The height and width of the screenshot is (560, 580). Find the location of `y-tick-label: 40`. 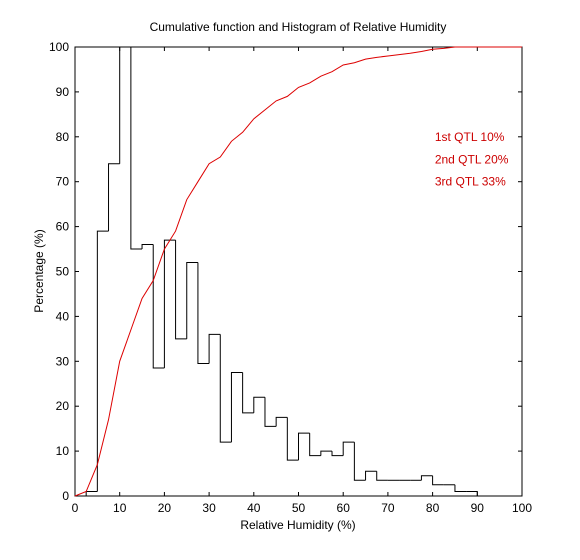

y-tick-label: 40 is located at coordinates (63, 316).